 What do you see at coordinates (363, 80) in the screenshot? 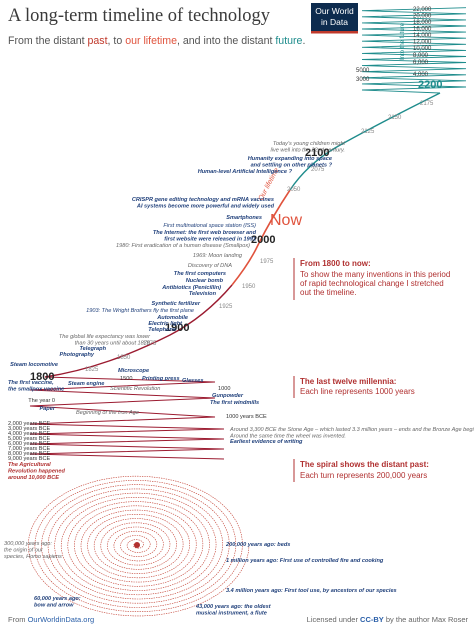
I see `future-tick-label: 3000` at bounding box center [363, 80].